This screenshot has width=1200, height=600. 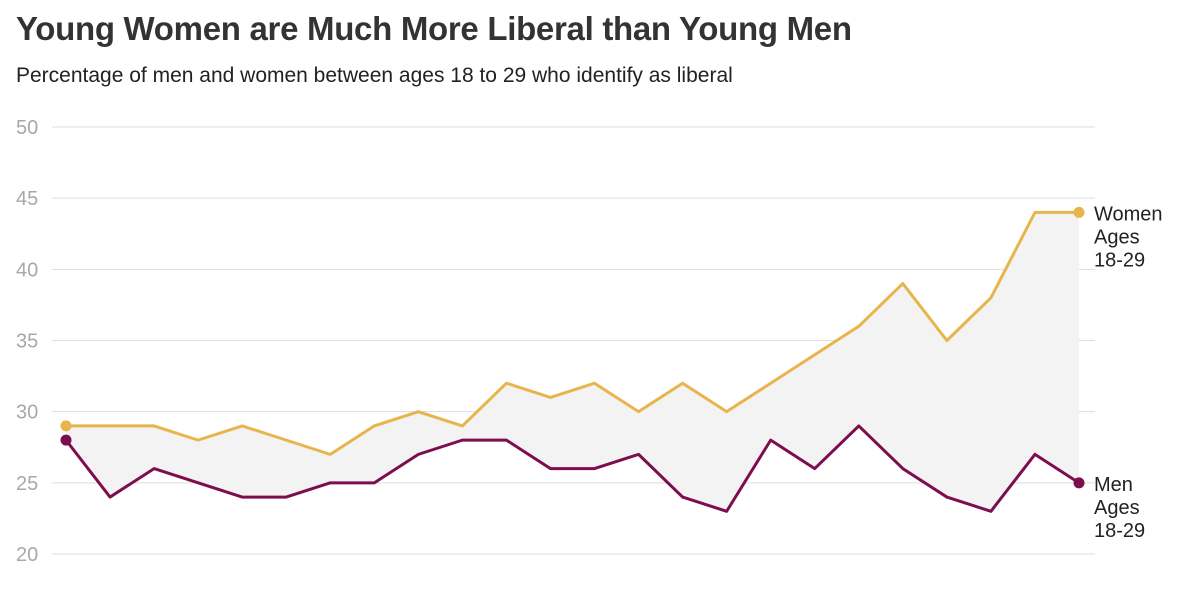 I want to click on y-tick-label: 45, so click(x=27, y=199).